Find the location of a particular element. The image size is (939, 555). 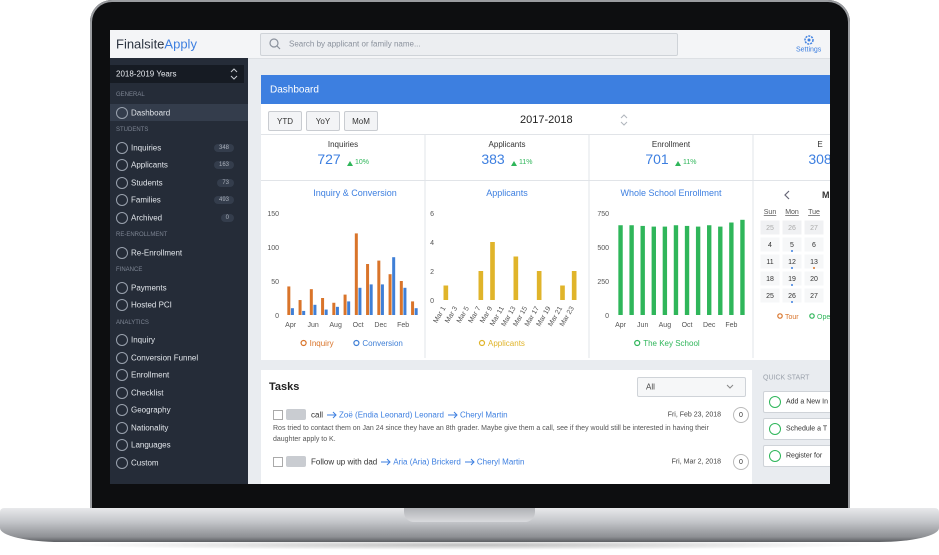

nav-item: Inquiries is located at coordinates (146, 147).